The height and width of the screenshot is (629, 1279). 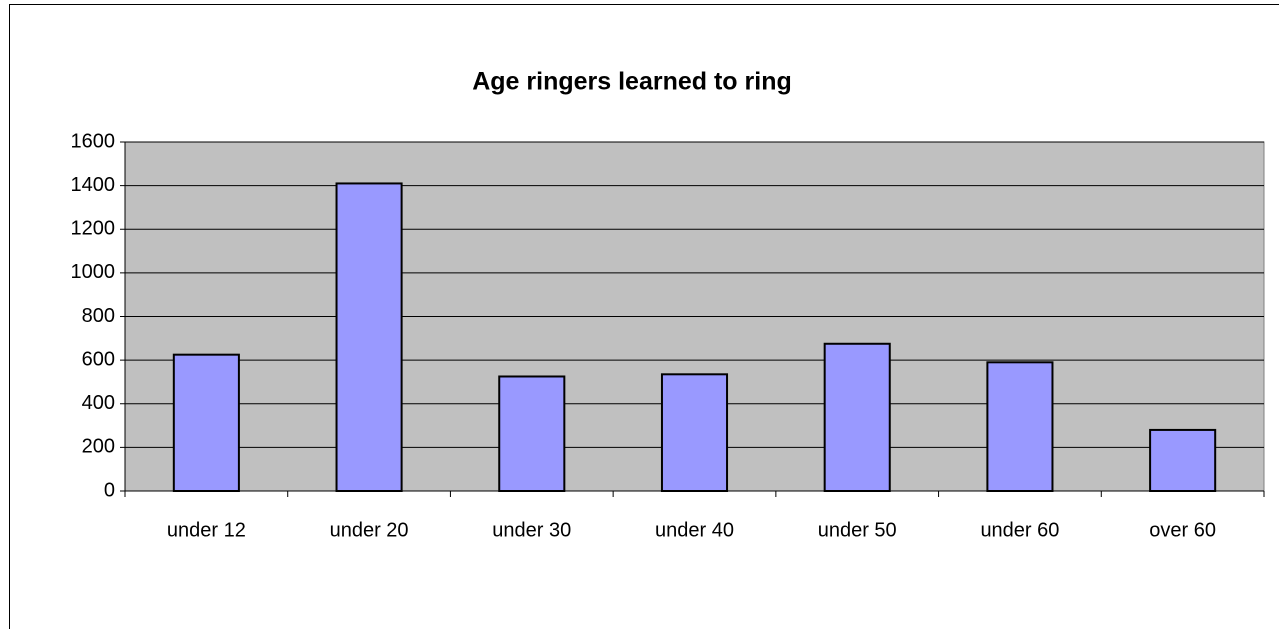 What do you see at coordinates (857, 530) in the screenshot?
I see `x-tick-label: under 50` at bounding box center [857, 530].